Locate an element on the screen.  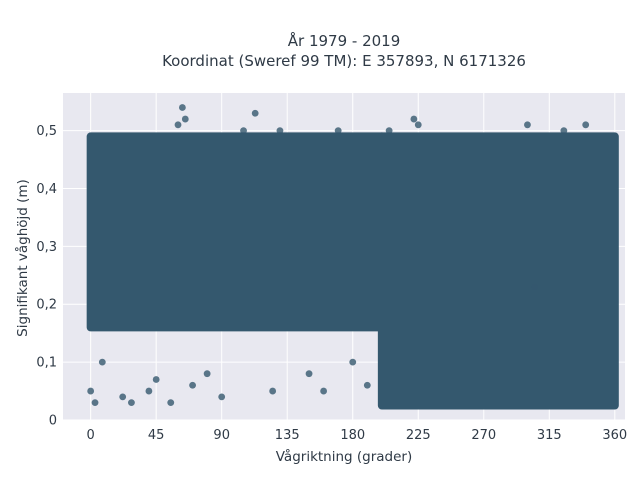
x-tick-label: 225 is located at coordinates (418, 435).